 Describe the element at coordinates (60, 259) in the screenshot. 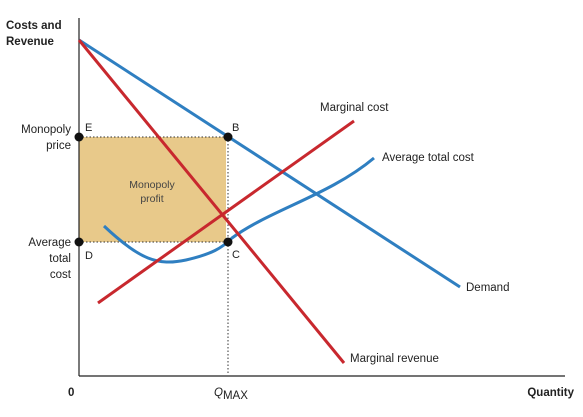

I see `average-total-cost-axis-label-line2: total` at that location.